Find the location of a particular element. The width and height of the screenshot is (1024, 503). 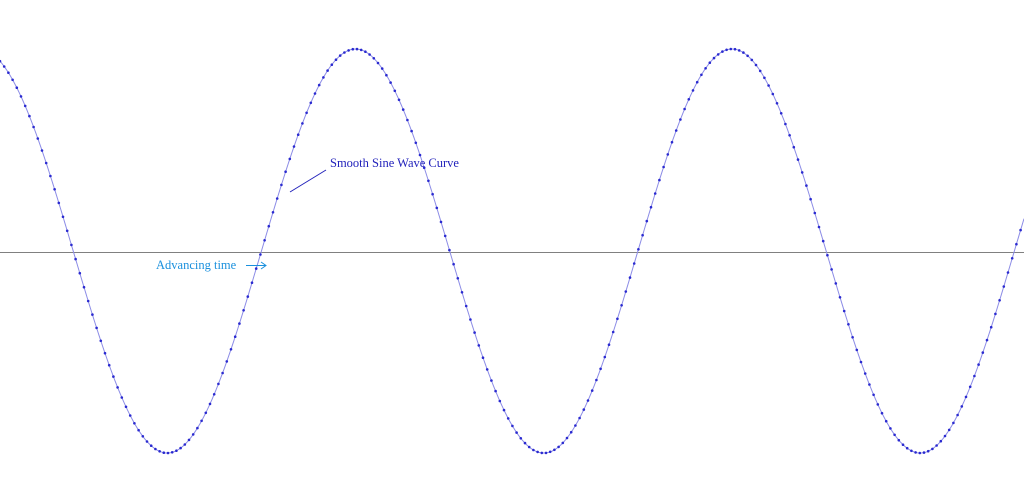

time-label: Advancing time is located at coordinates (196, 265).